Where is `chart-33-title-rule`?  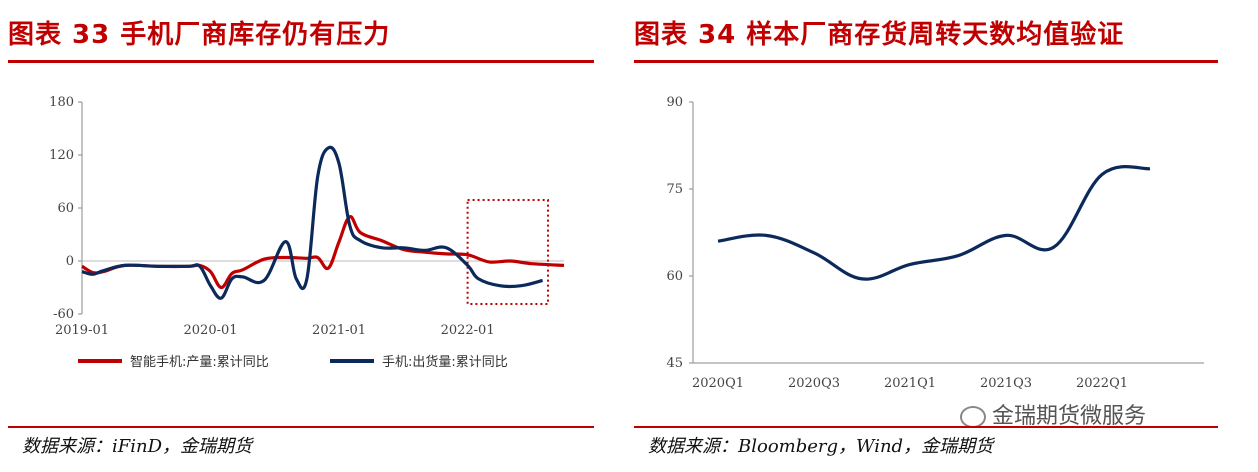 chart-33-title-rule is located at coordinates (301, 61).